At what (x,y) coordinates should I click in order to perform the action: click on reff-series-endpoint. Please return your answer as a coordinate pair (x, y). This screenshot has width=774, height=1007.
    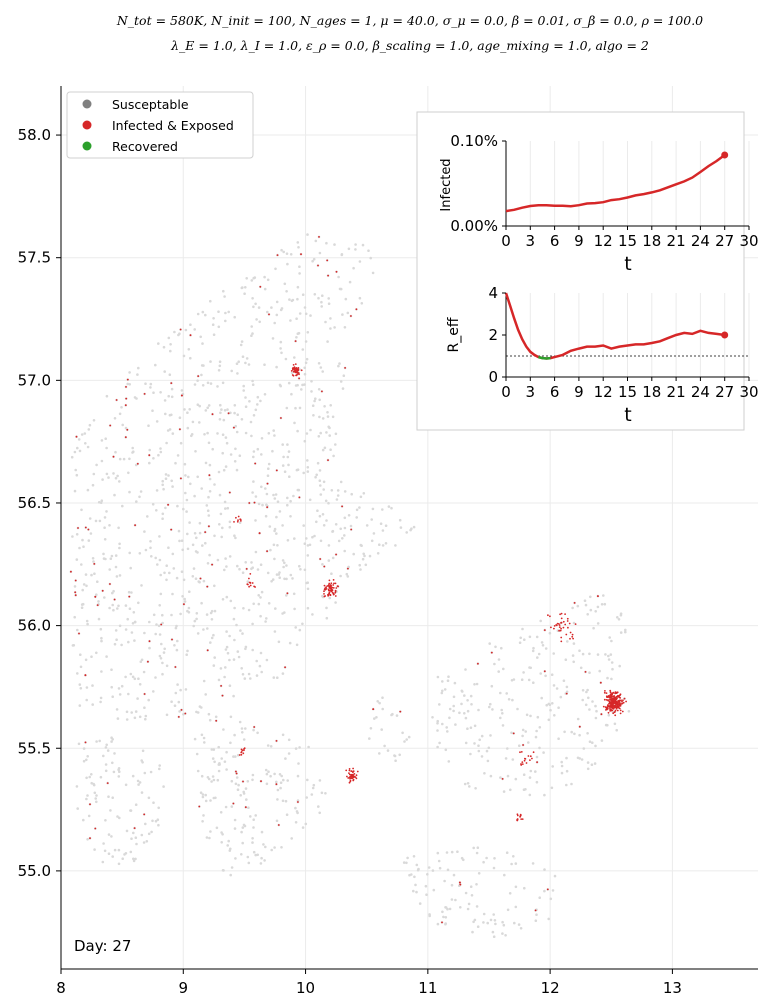
    Looking at the image, I should click on (725, 335).